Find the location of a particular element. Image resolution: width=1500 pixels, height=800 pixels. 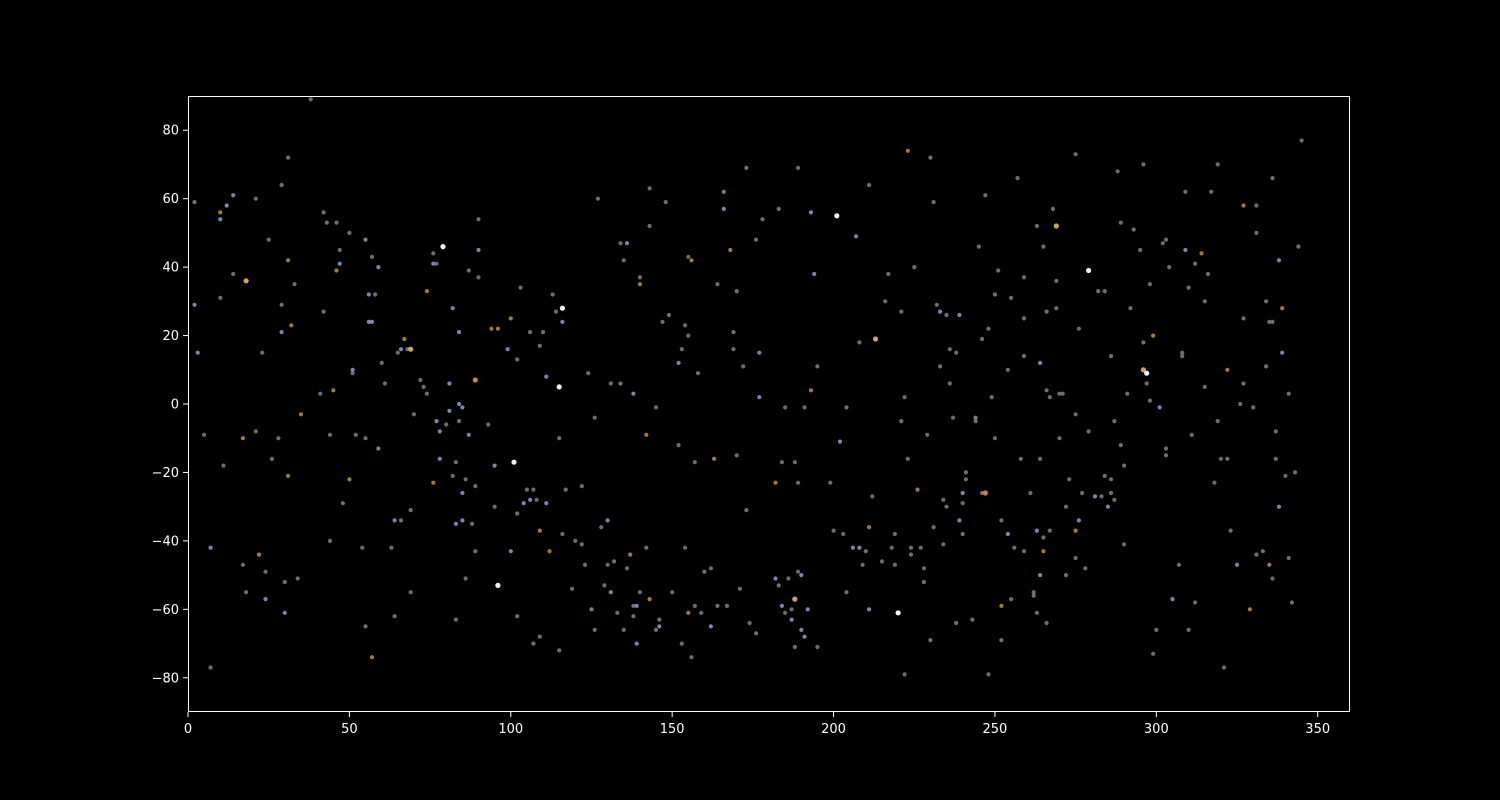

x-tick-label: 250 is located at coordinates (995, 729).